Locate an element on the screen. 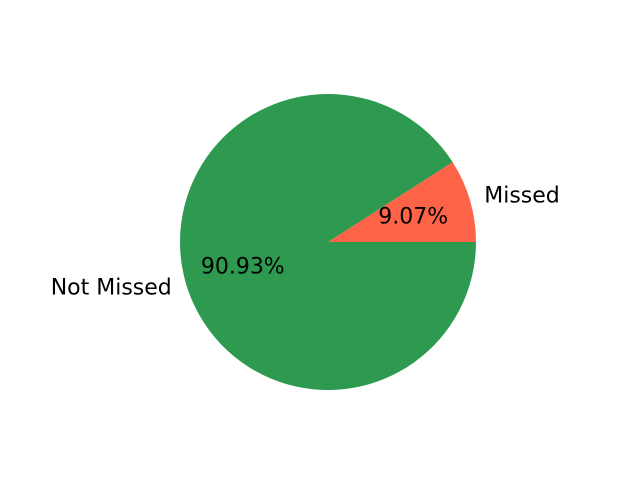 Image resolution: width=640 pixels, height=485 pixels. slice-label: Not Missed is located at coordinates (111, 287).